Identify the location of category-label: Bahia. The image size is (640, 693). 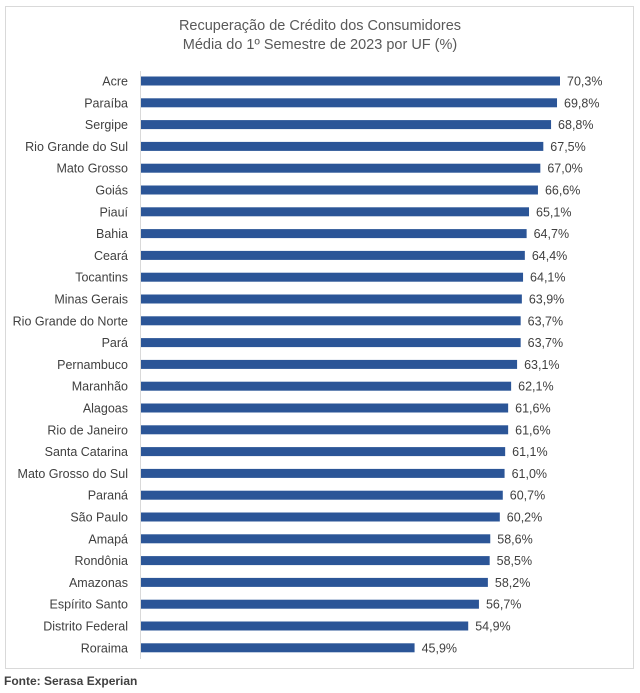
(112, 234).